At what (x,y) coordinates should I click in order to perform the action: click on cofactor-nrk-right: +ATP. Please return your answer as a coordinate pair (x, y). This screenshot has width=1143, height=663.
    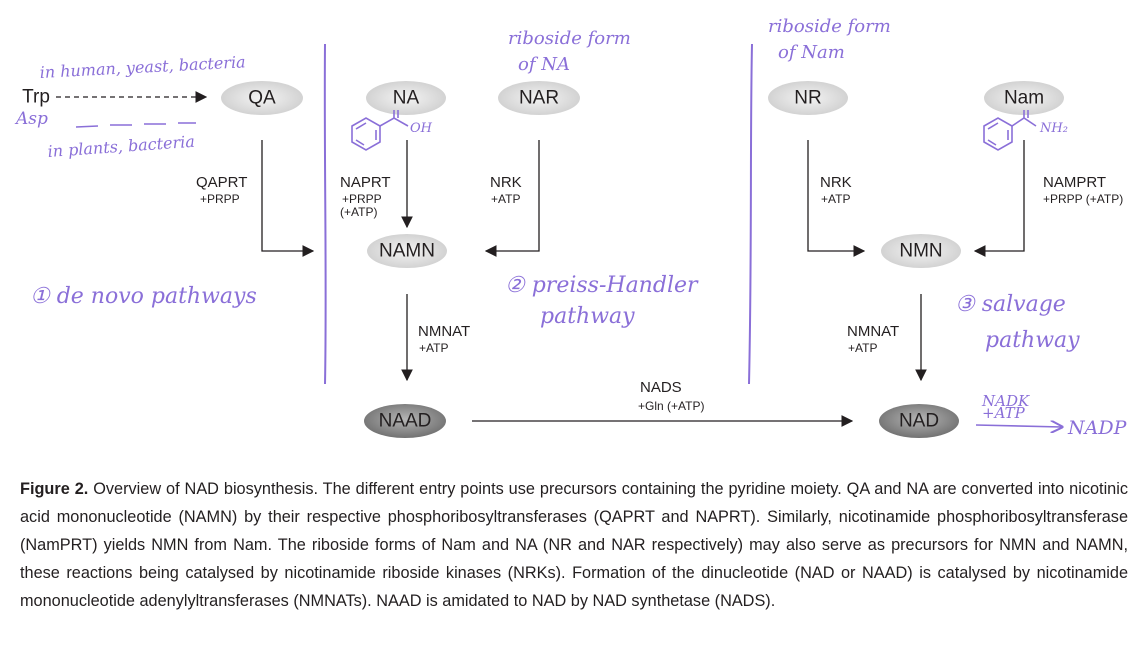
    Looking at the image, I should click on (835, 199).